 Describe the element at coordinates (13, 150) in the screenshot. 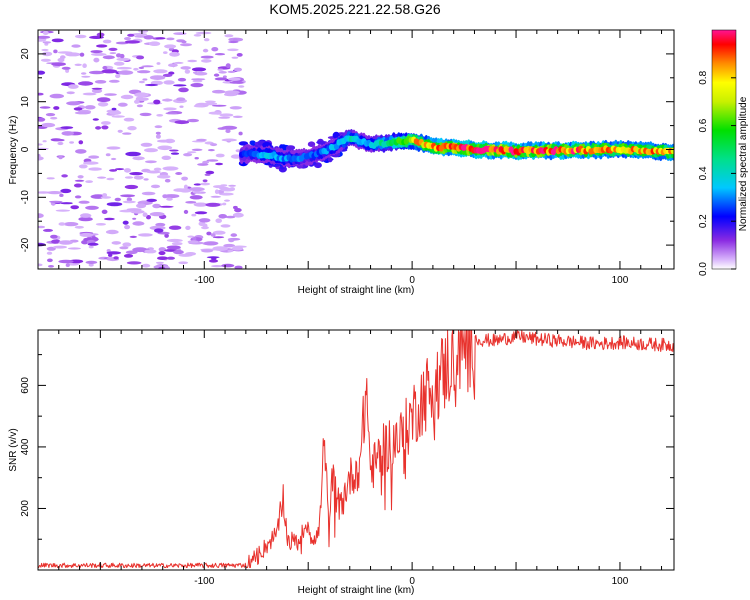

I see `spectrogram-y-axis-label: Frequency (Hz)` at that location.